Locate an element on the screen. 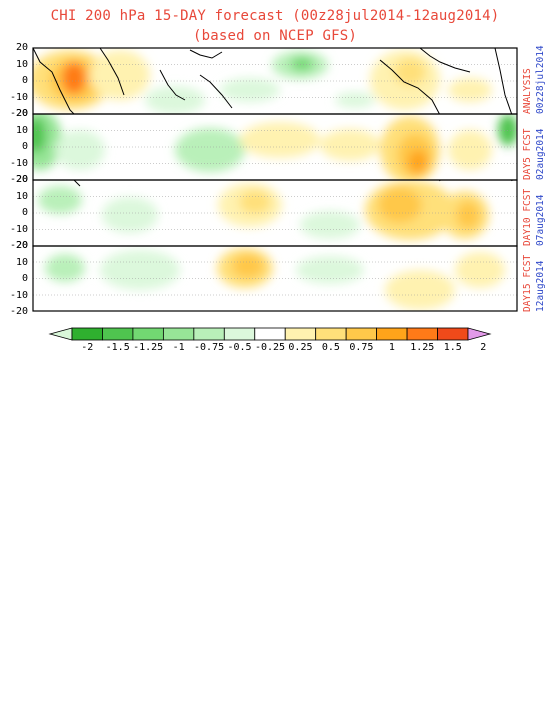 The width and height of the screenshot is (550, 720). colorbar-tick-label: 1.25 is located at coordinates (422, 347).